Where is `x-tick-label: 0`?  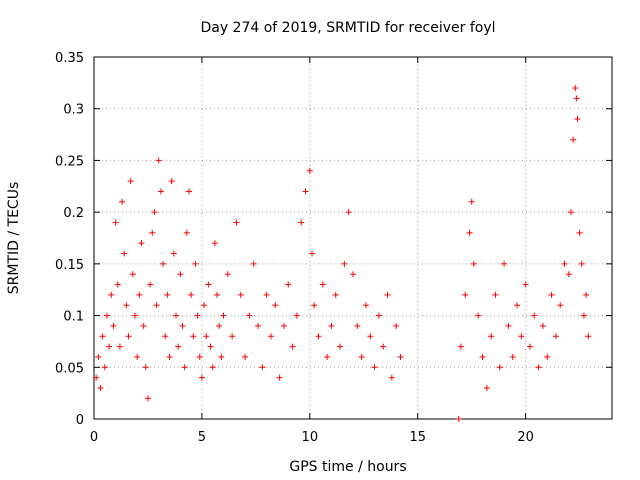 x-tick-label: 0 is located at coordinates (94, 437).